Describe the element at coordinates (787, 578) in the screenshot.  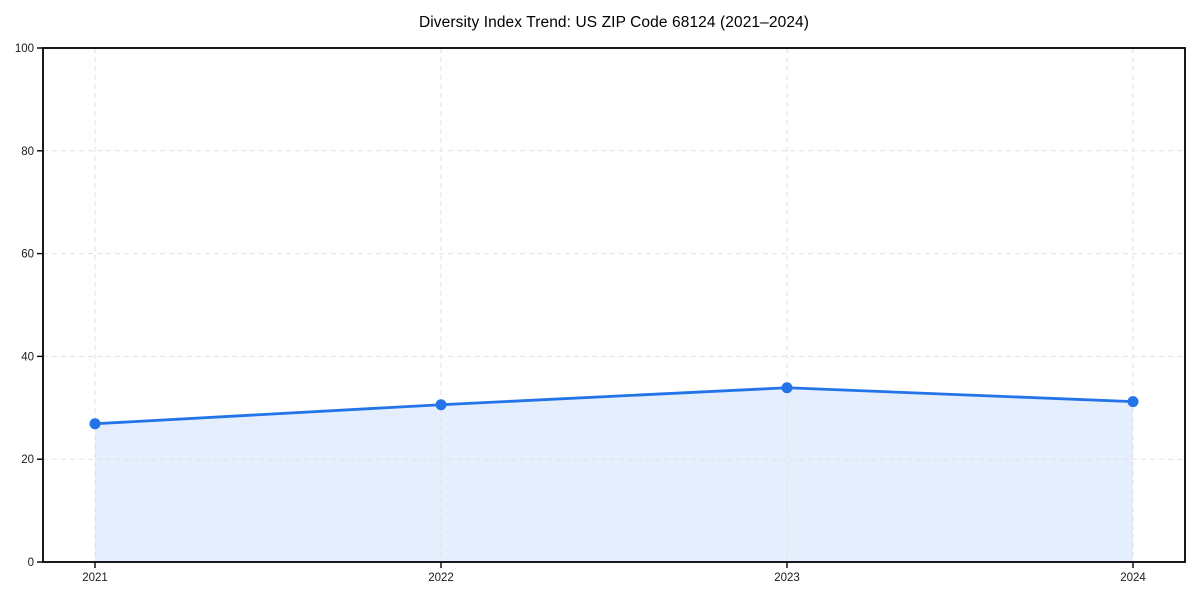
I see `x-tick-label-2023: 2023` at that location.